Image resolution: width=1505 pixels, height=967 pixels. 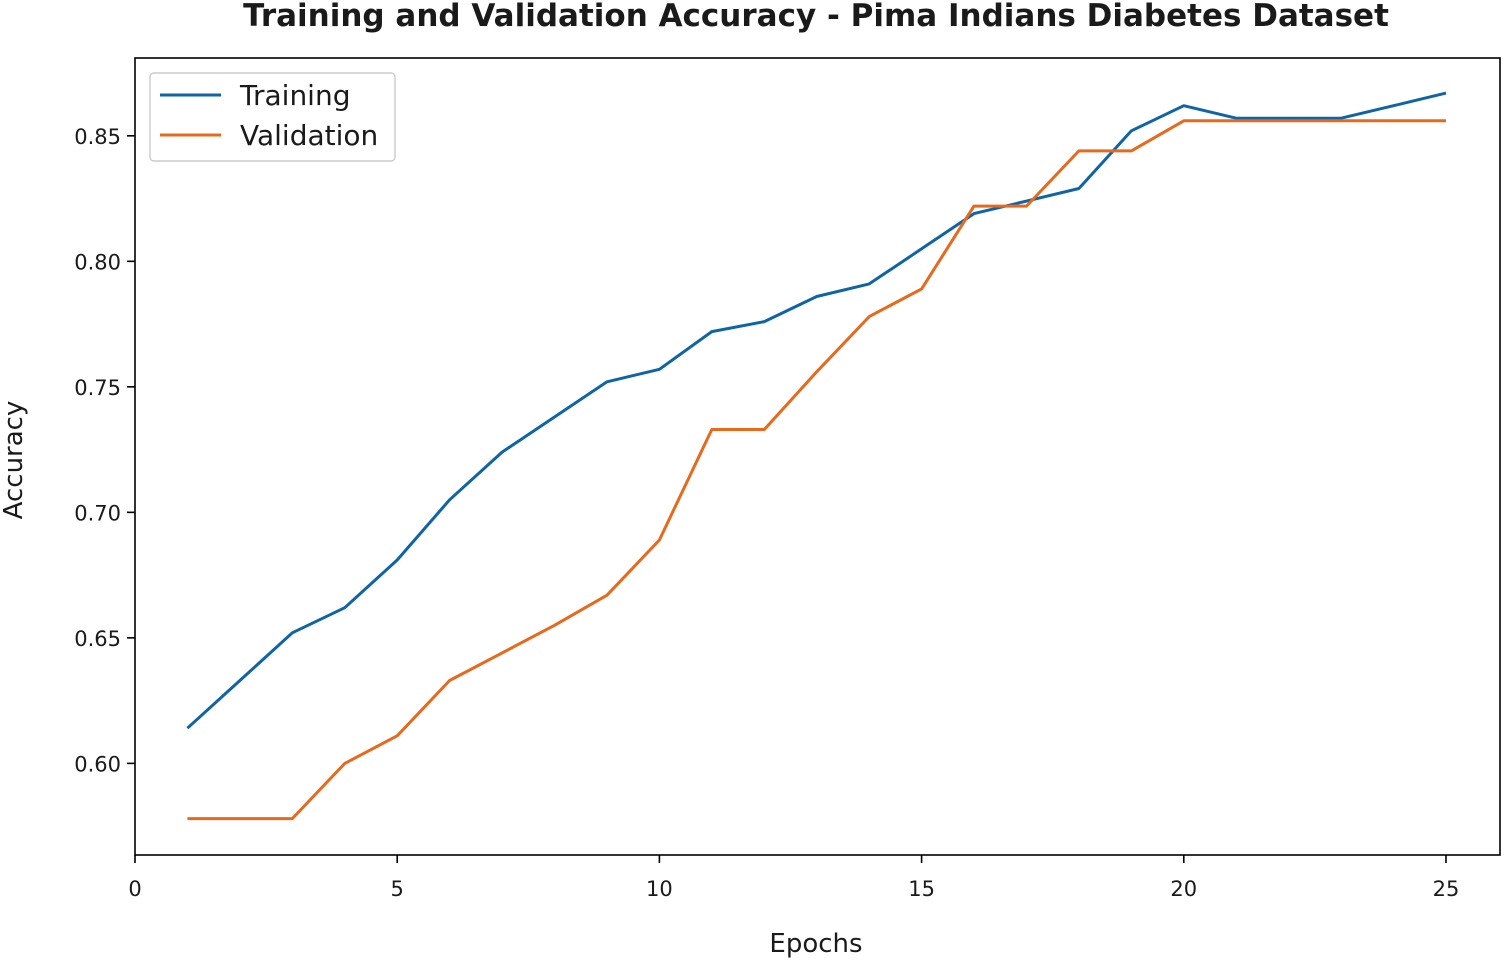 I want to click on x-tick-label: 15, so click(x=921, y=889).